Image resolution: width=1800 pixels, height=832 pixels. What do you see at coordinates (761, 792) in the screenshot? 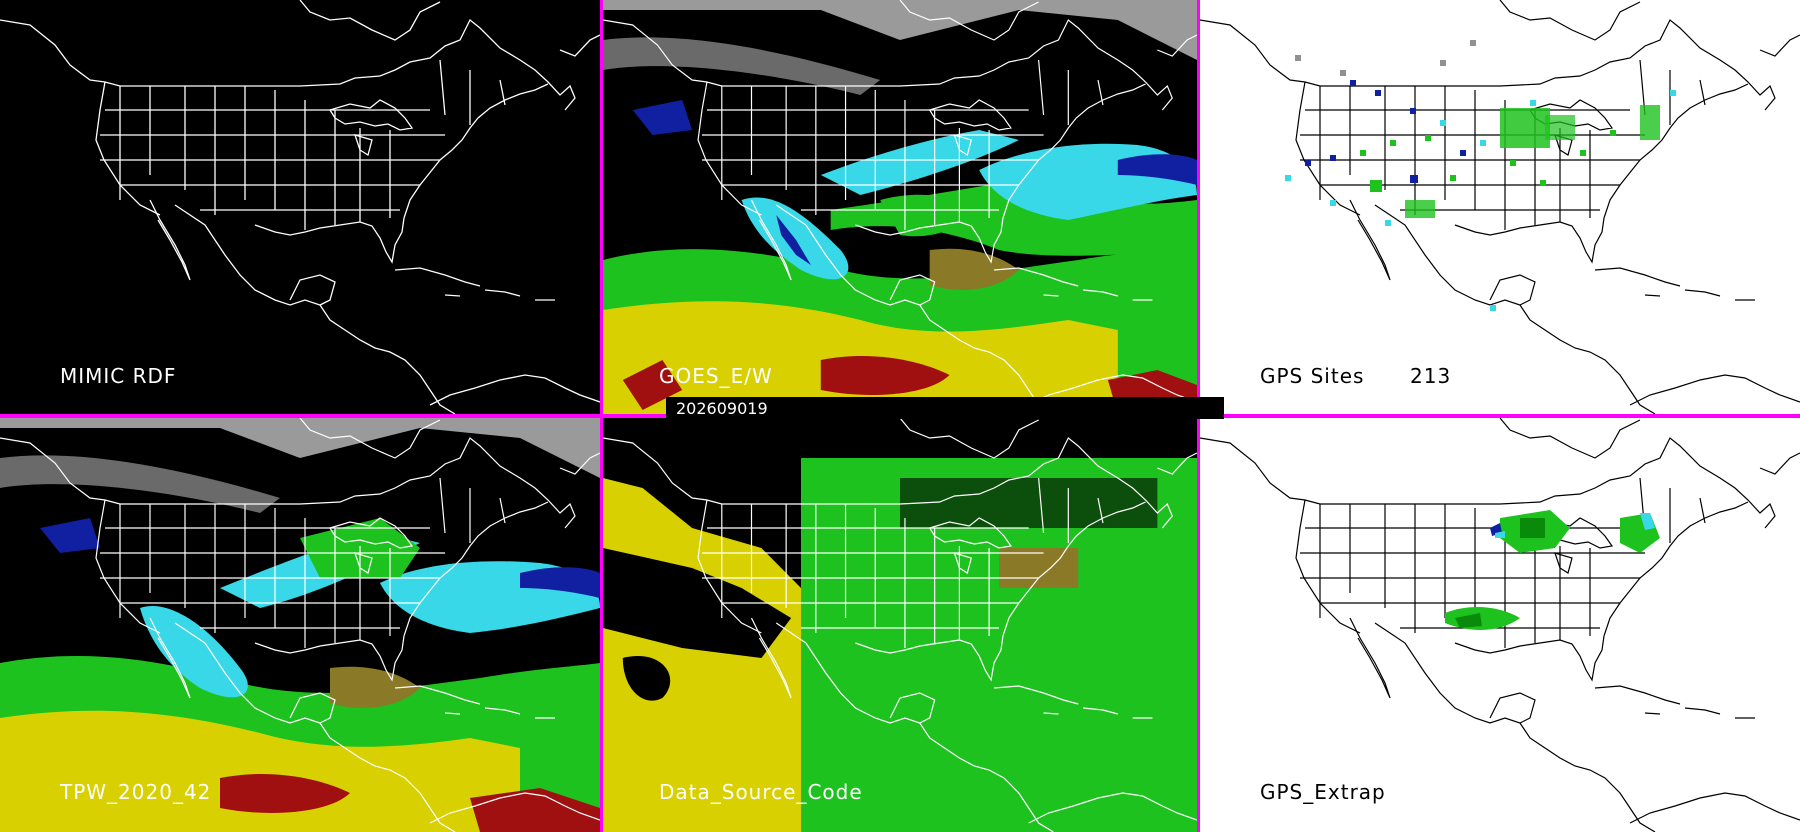
I see `panel-label: Data_Source_Code` at bounding box center [761, 792].